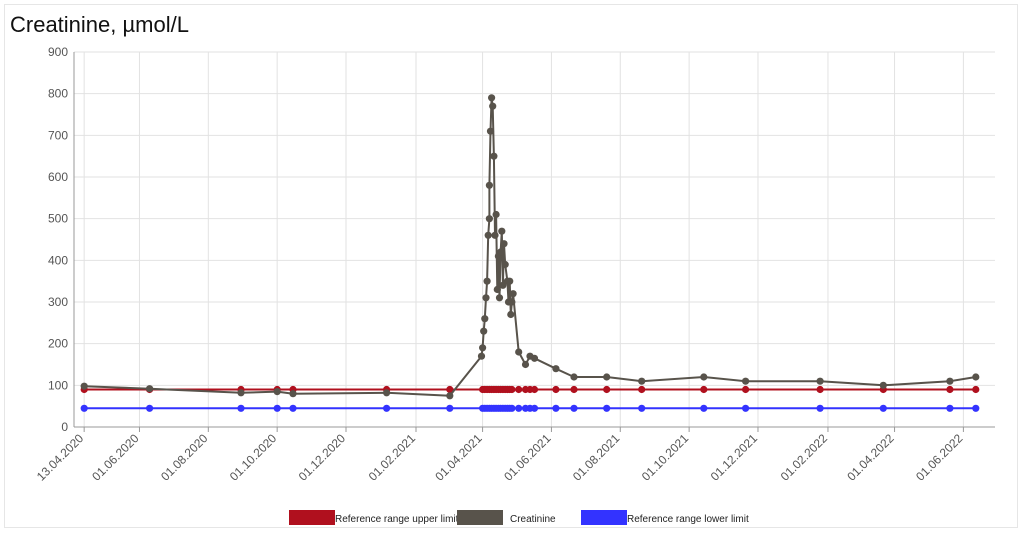 Image resolution: width=1024 pixels, height=534 pixels. I want to click on x-tick-label: 01.08.2020, so click(184, 457).